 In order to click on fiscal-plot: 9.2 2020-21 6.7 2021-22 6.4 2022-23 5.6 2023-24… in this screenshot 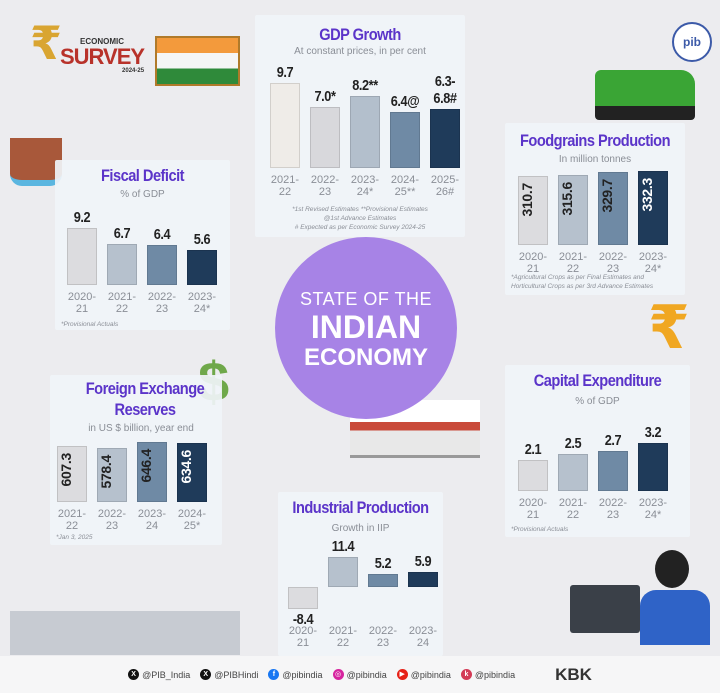, I will do `click(144, 262)`.